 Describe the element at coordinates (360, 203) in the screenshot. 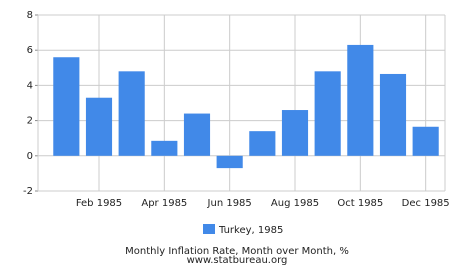

I see `x-tick-label: Oct 1985` at that location.